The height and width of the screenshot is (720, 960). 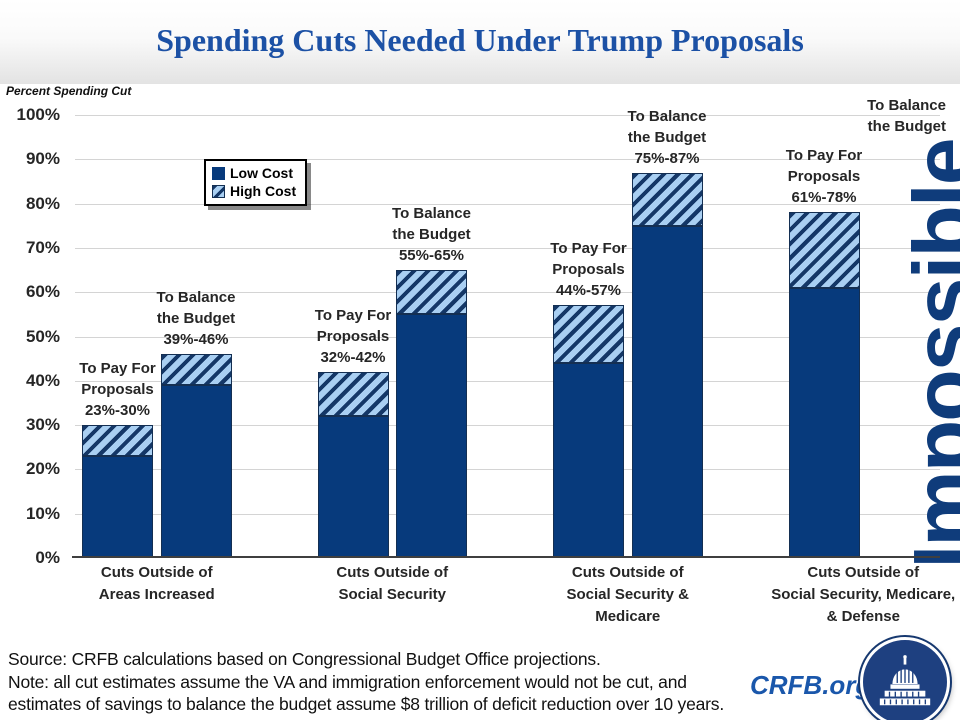 I want to click on bar-annotation: To Balance the Budget, so click(x=906, y=116).